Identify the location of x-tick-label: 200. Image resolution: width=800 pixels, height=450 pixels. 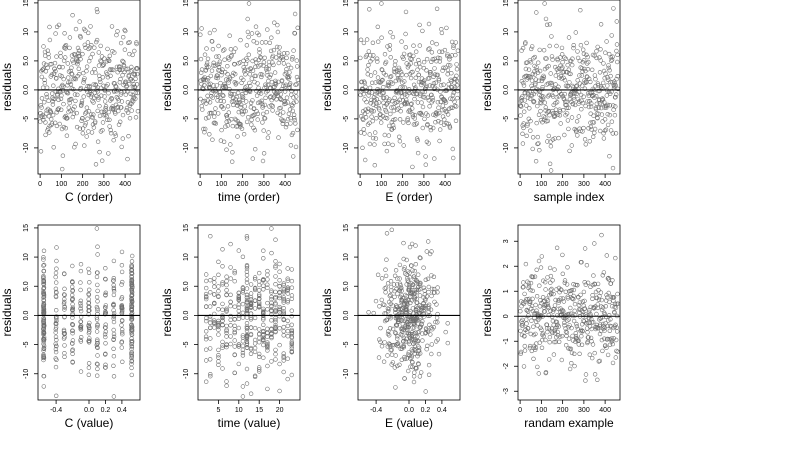
(243, 184).